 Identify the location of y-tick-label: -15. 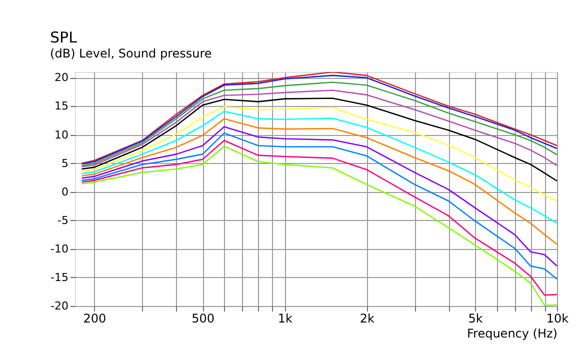
(59, 277).